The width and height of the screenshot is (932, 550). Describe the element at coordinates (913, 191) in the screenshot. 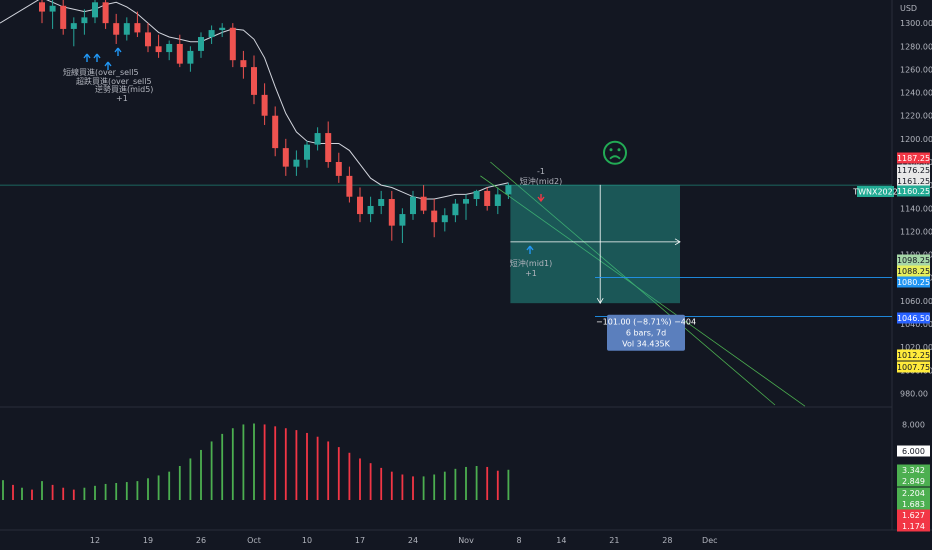

I see `price-tag: 1160.25` at that location.